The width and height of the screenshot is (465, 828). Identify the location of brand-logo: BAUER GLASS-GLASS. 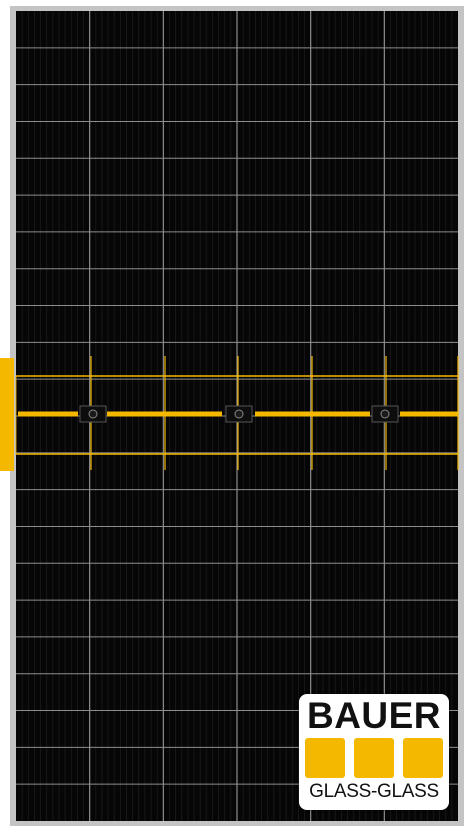
(374, 752).